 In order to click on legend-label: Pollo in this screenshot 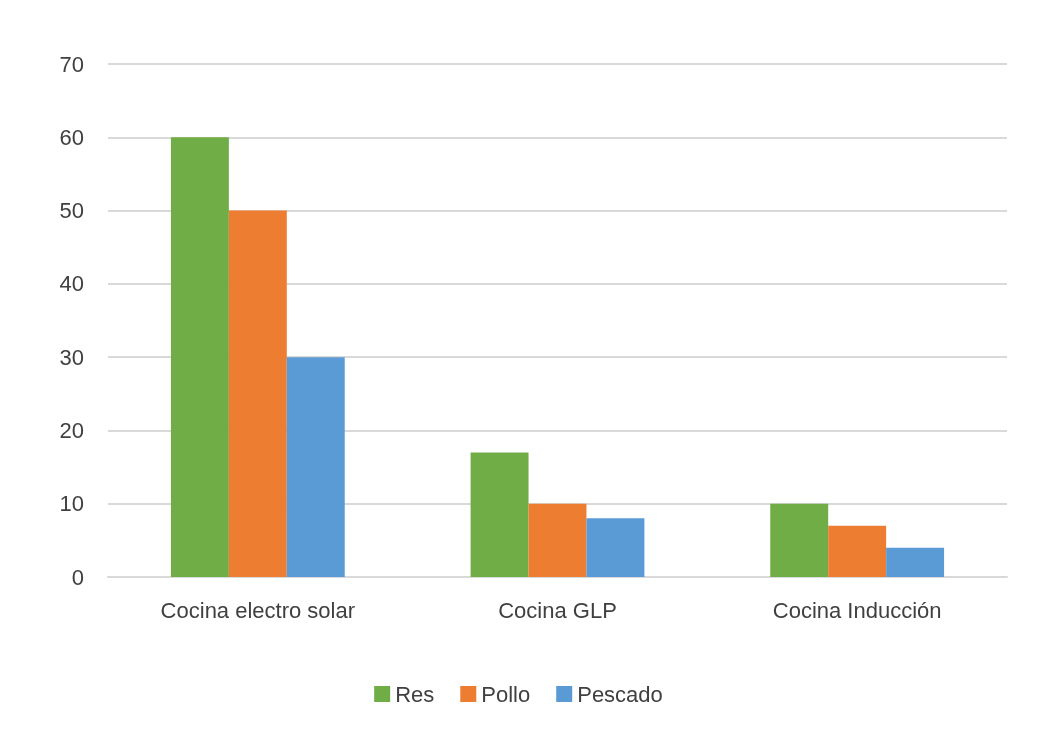, I will do `click(506, 694)`.